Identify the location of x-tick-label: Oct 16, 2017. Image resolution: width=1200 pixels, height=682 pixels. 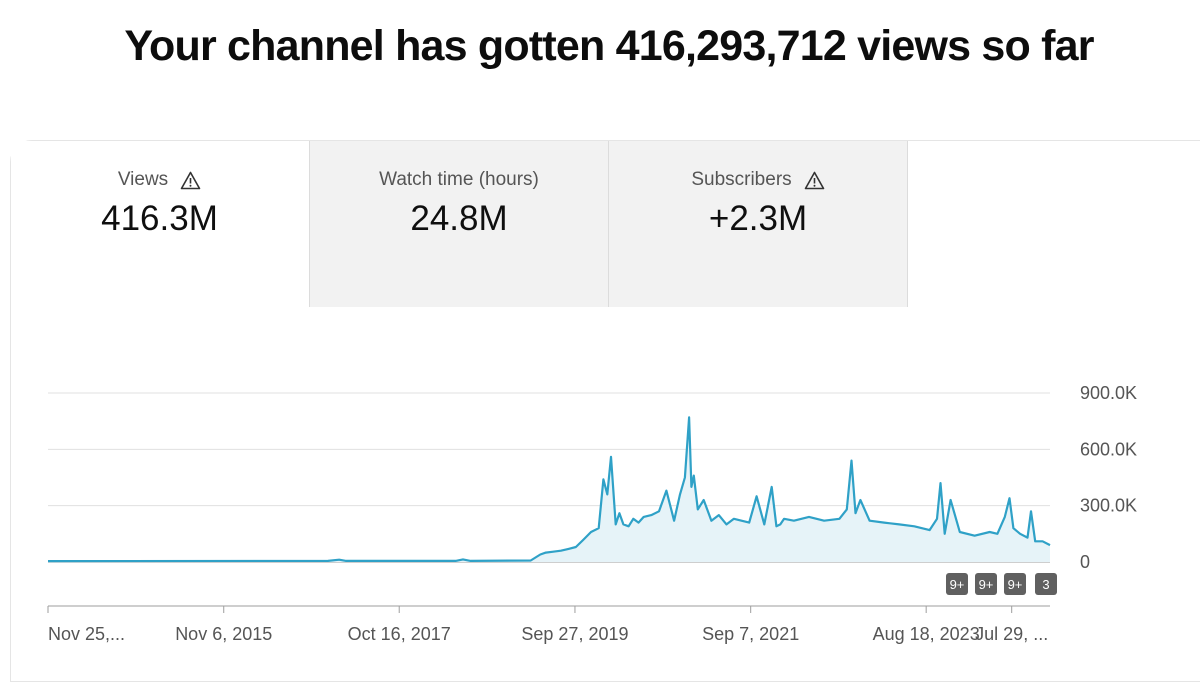
(399, 634).